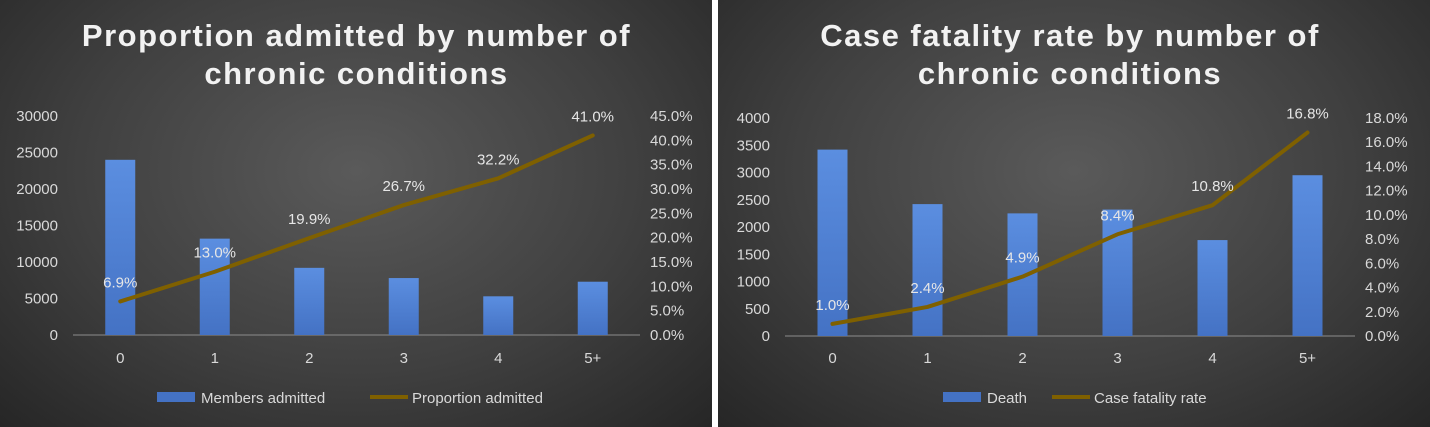 Image resolution: width=1430 pixels, height=427 pixels. Describe the element at coordinates (1117, 215) in the screenshot. I see `data-label: 8.4%` at that location.